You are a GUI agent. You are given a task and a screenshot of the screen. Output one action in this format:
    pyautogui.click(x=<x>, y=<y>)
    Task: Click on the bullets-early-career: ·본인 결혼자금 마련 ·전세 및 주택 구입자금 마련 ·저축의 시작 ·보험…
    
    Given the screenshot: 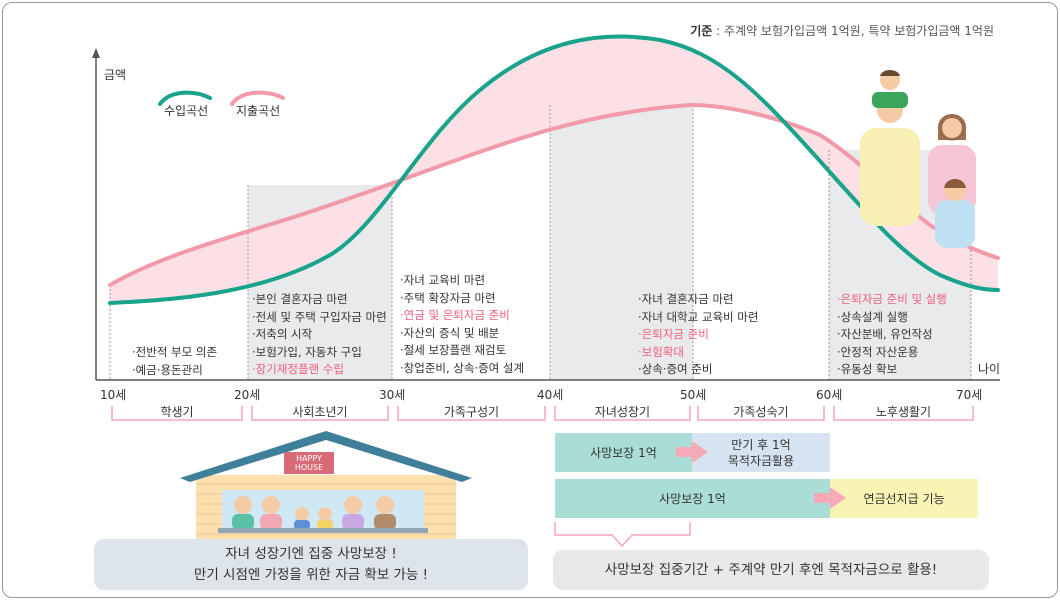 What is the action you would take?
    pyautogui.click(x=319, y=335)
    